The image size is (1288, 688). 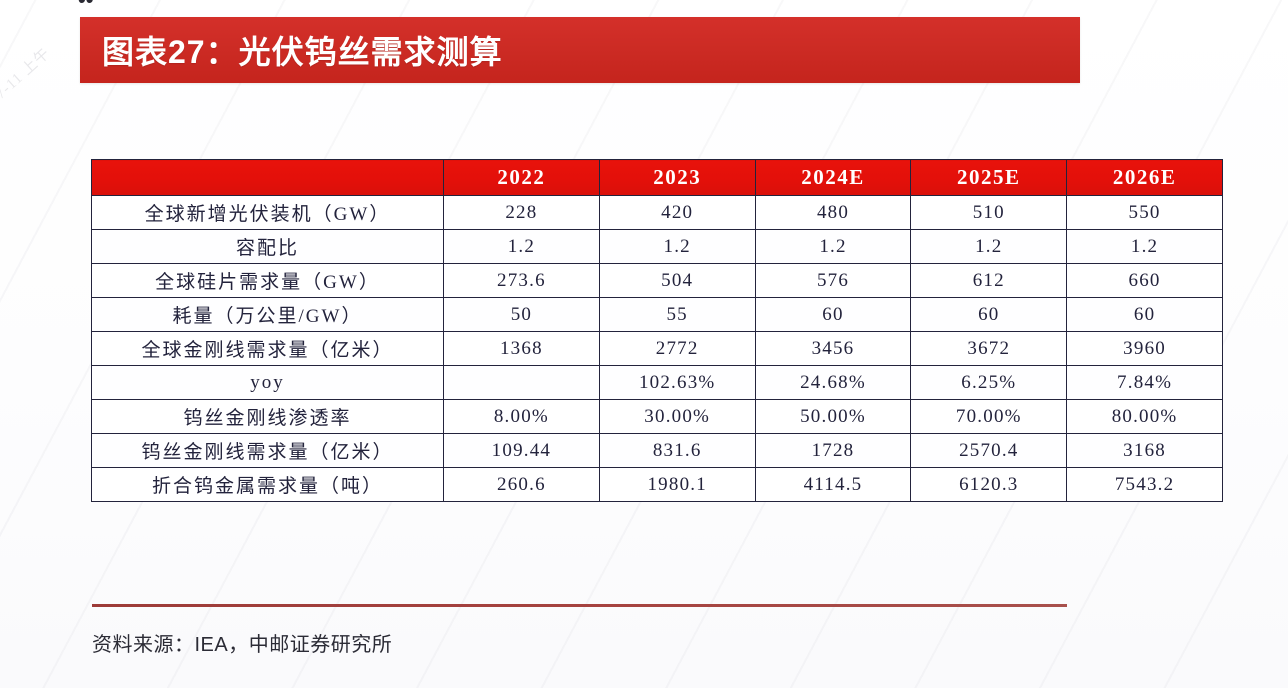 What do you see at coordinates (677, 280) in the screenshot?
I see `cell-value: 504` at bounding box center [677, 280].